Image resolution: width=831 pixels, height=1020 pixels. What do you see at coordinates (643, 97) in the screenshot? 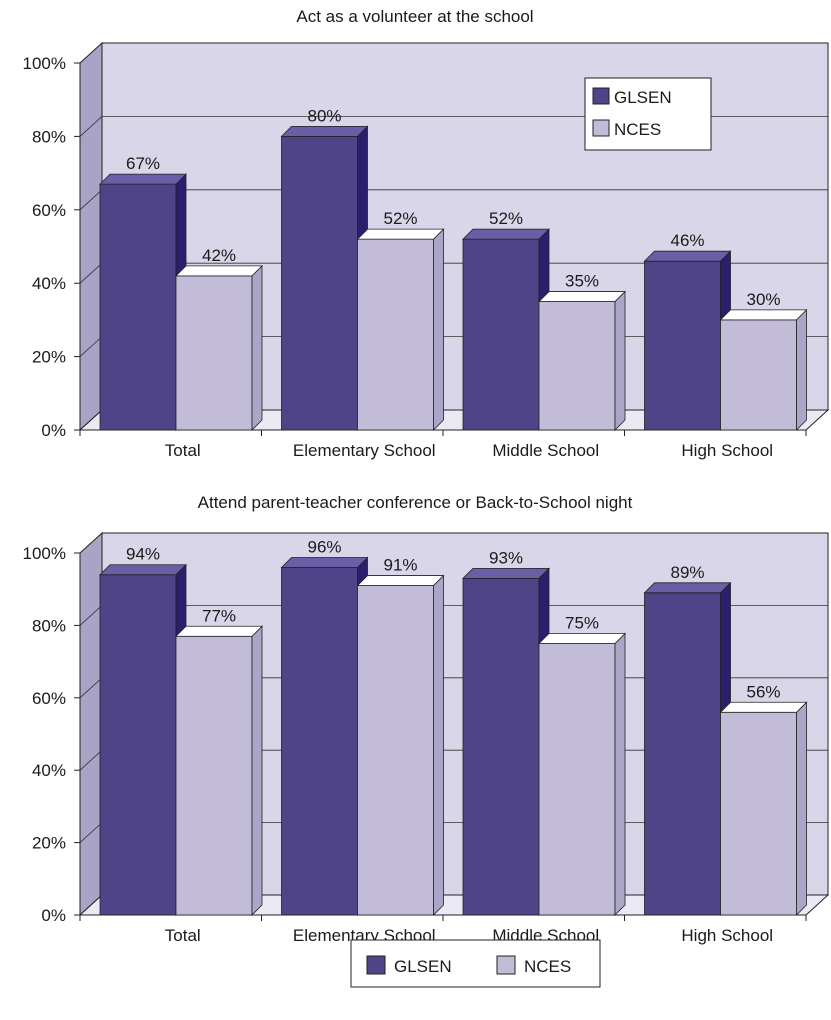
I see `legend-label-glsen: GLSEN` at bounding box center [643, 97].